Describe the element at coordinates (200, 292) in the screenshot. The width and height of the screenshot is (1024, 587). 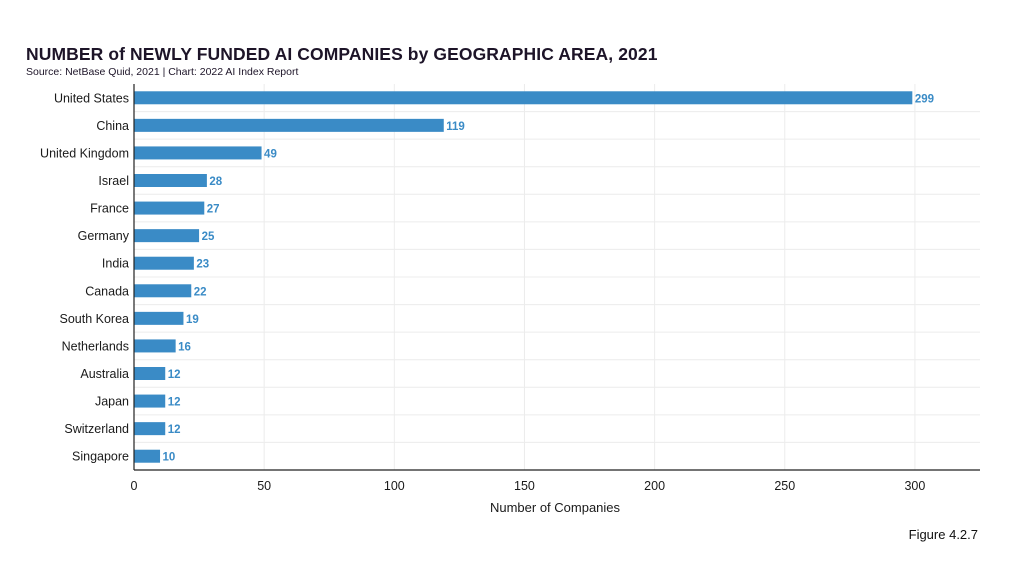
I see `value-label: 22` at that location.